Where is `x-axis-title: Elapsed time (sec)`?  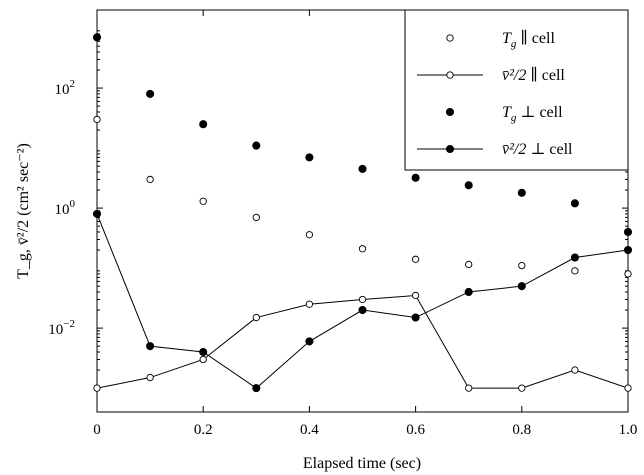
x-axis-title: Elapsed time (sec) is located at coordinates (362, 463).